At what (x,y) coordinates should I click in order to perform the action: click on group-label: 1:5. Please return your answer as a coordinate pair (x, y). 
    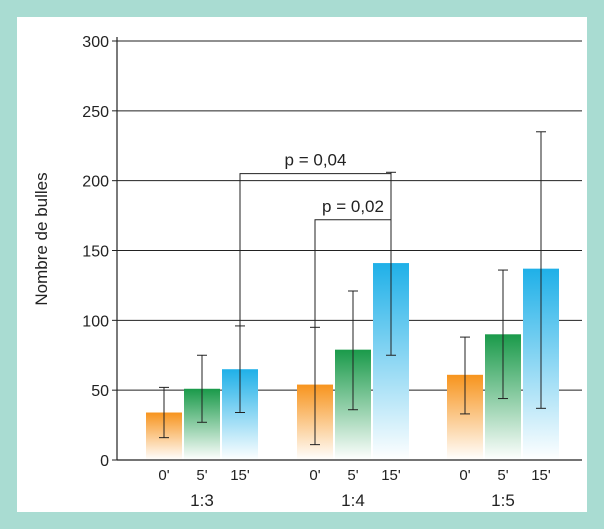
    Looking at the image, I should click on (503, 500).